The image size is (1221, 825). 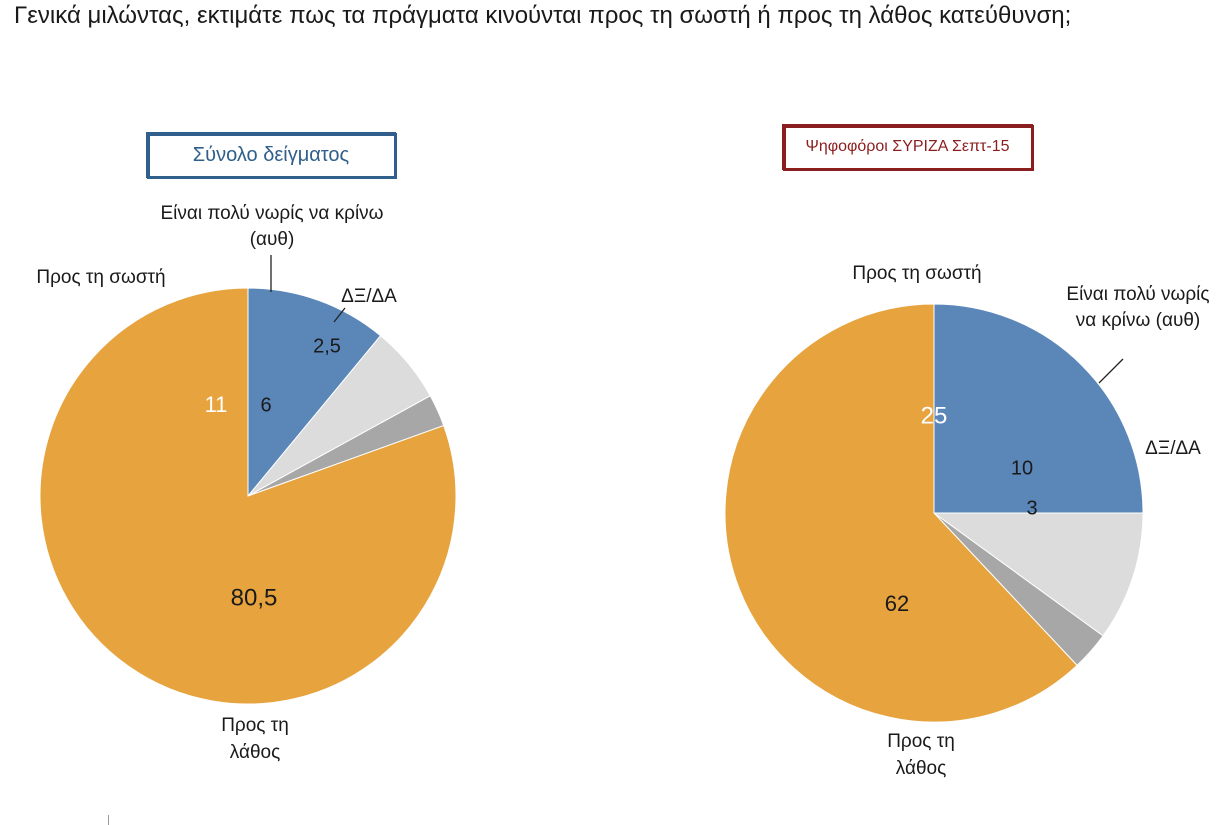 I want to click on slice-label-line: Είναι πολύ νωρίς να κρίνω, so click(x=271, y=213).